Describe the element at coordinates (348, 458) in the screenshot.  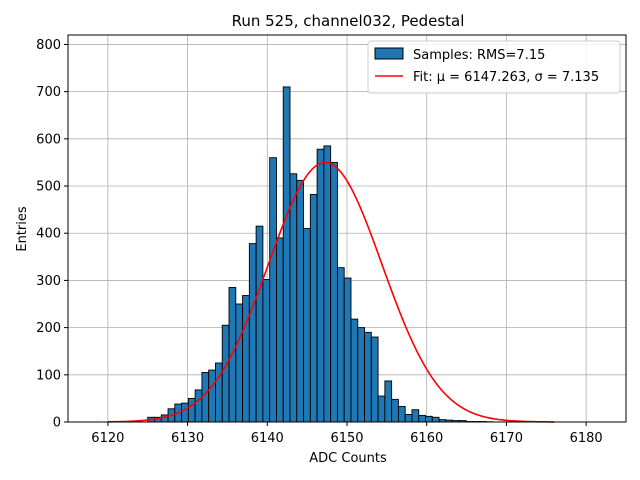
I see `x-axis-label: ADC Counts` at that location.